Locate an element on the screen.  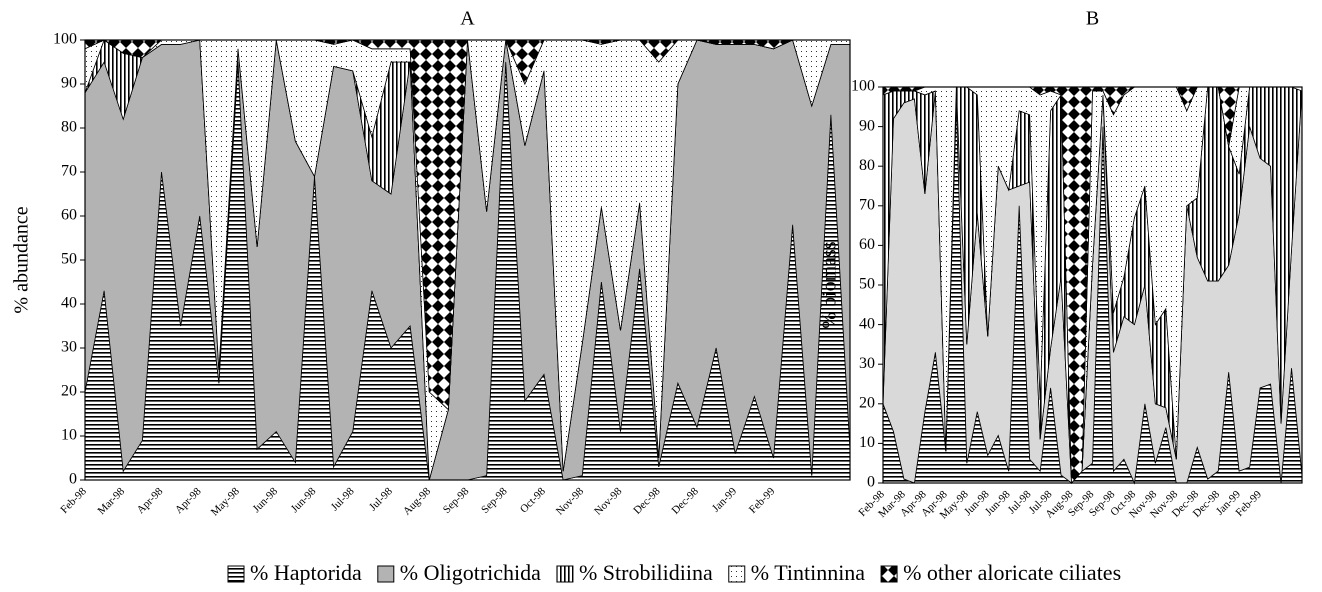
chart-title: A is located at coordinates (467, 19).